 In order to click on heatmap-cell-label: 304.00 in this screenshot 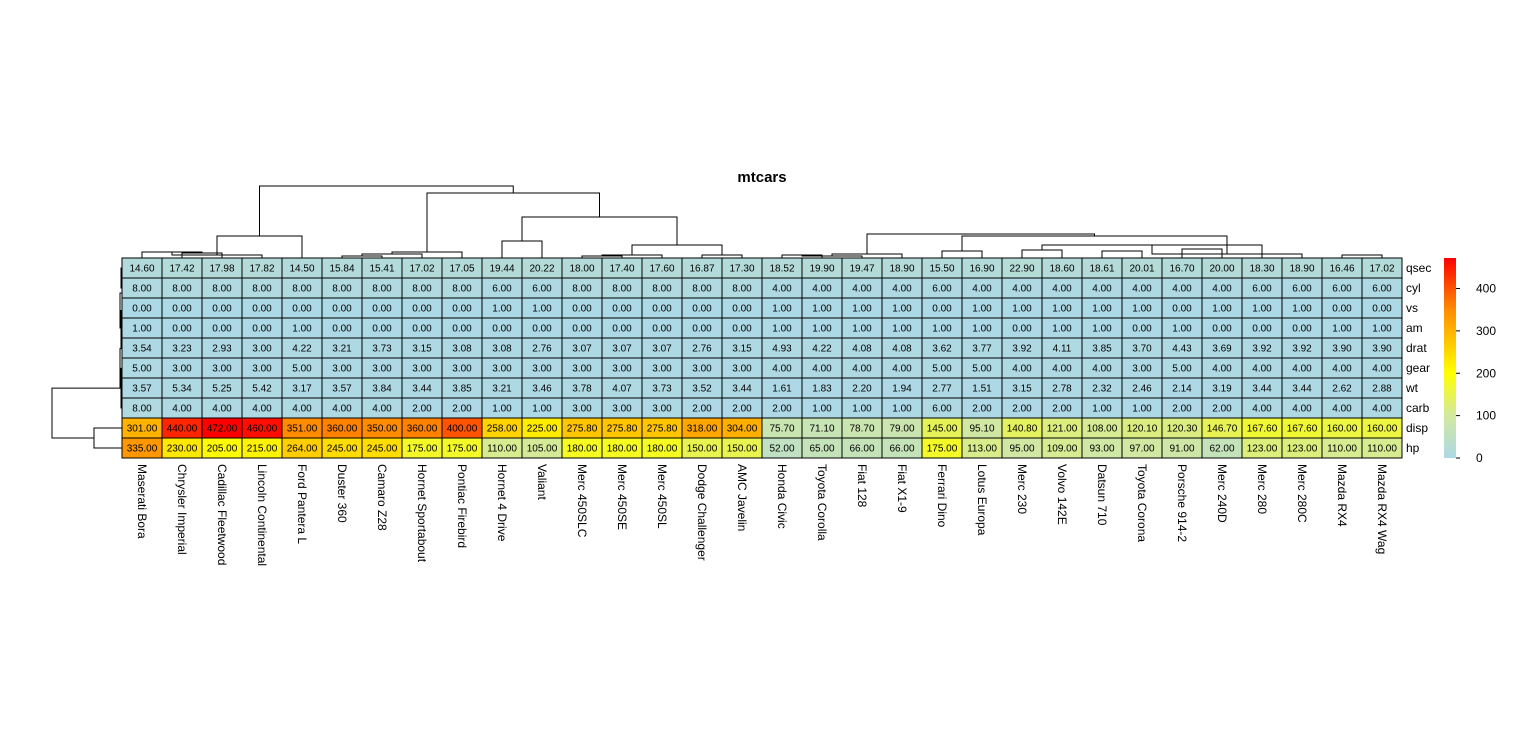, I will do `click(742, 429)`.